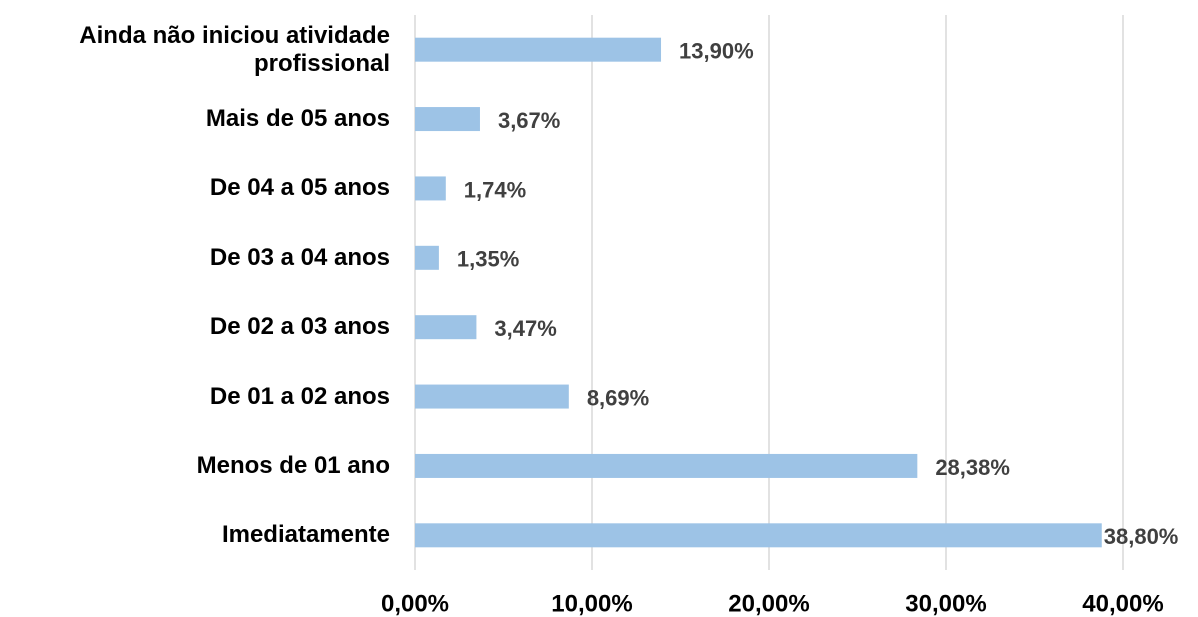 The width and height of the screenshot is (1198, 617). What do you see at coordinates (529, 120) in the screenshot?
I see `data-label: 3,67%` at bounding box center [529, 120].